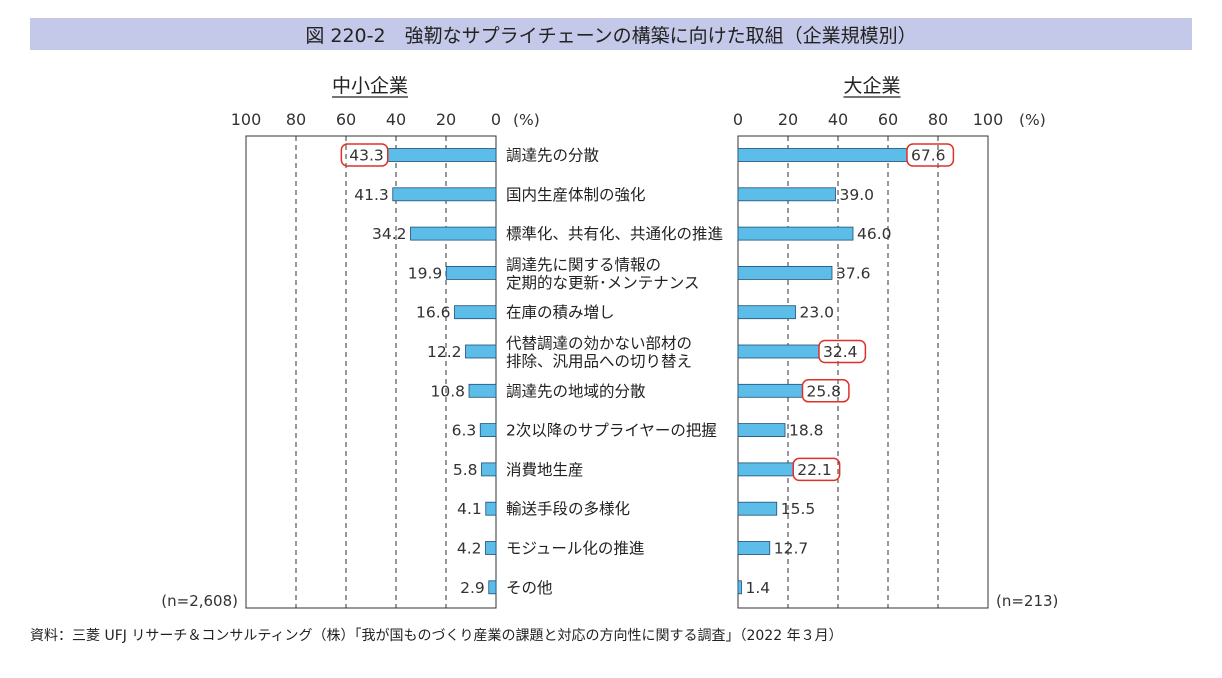 The image size is (1222, 678). I want to click on value-label: 34.2, so click(389, 234).